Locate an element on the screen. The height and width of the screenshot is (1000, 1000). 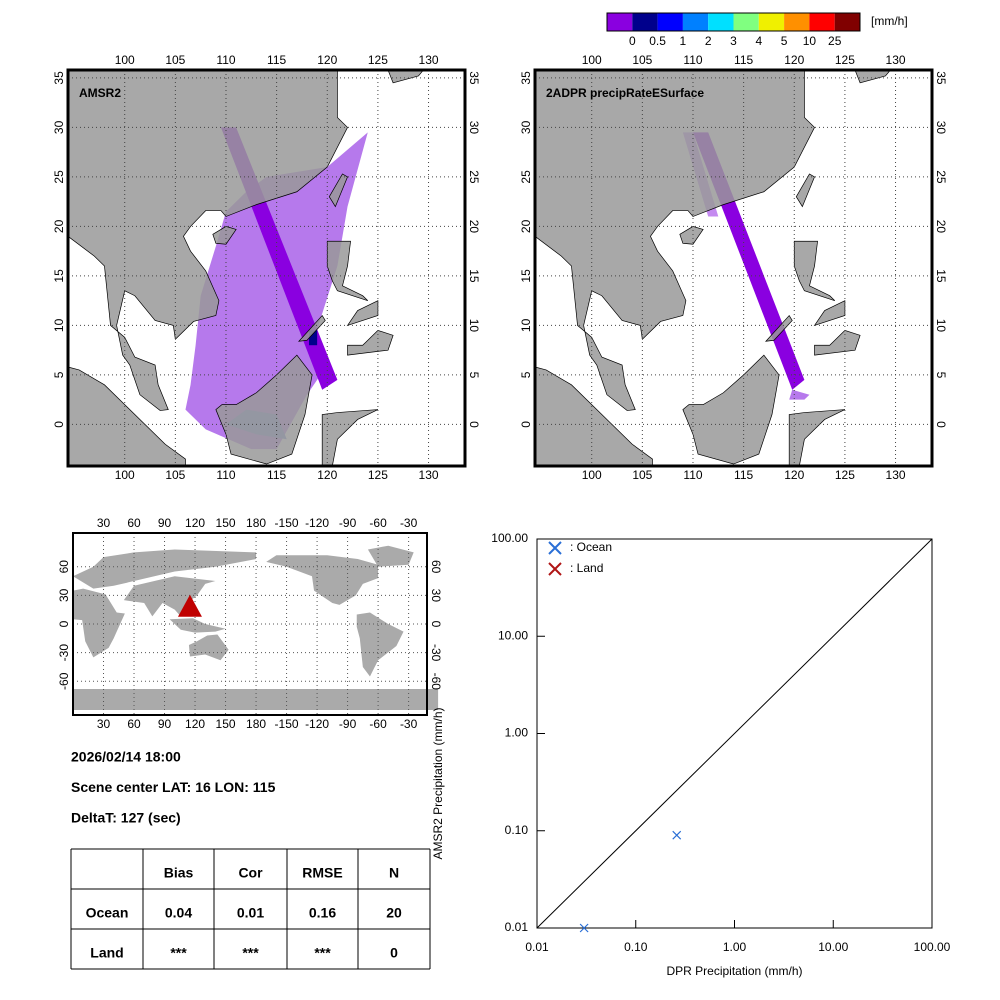
y-tick-label: 0.01 is located at coordinates (517, 927).